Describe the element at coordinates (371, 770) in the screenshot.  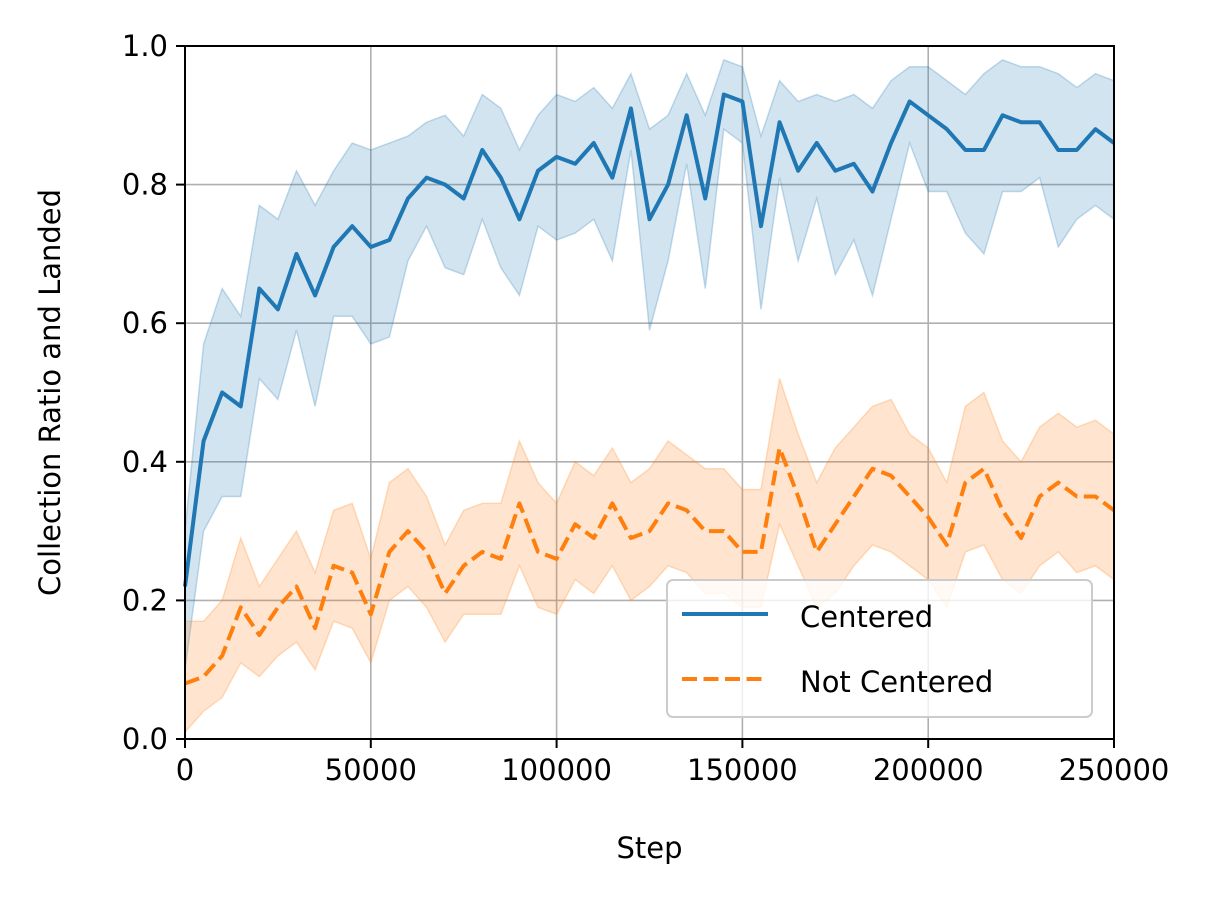
I see `x-tick-label: 50000` at that location.